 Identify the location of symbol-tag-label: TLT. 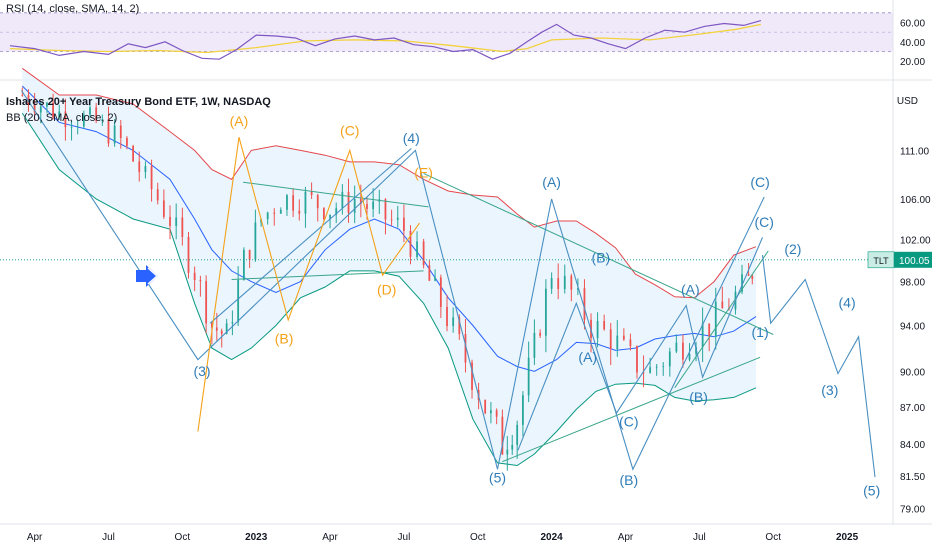
(881, 261).